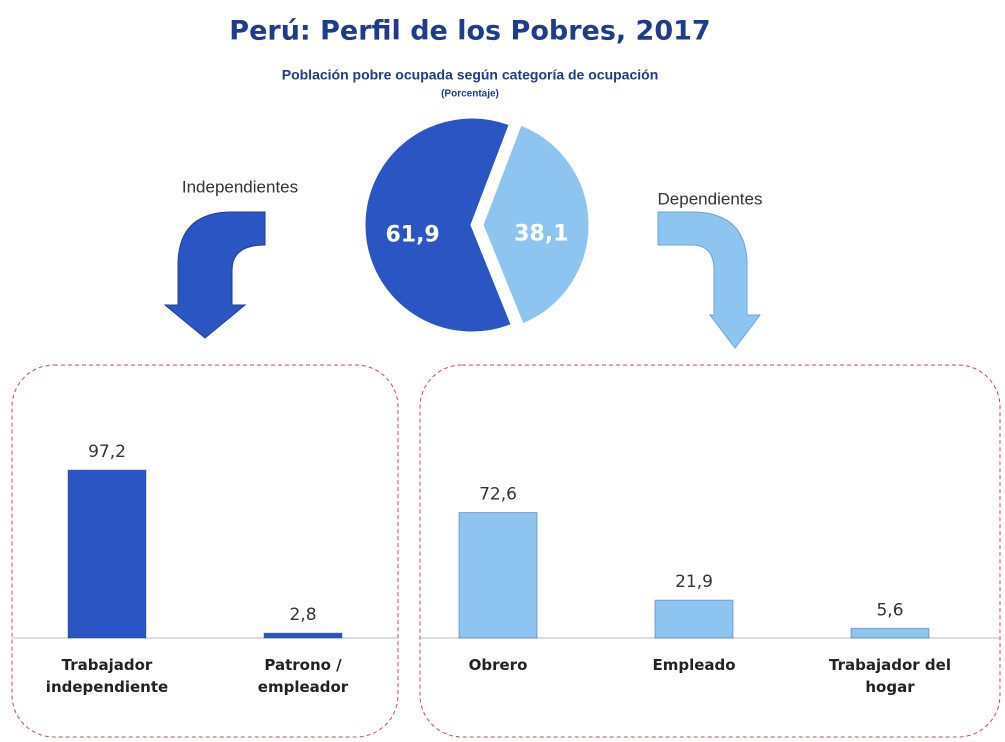  Describe the element at coordinates (107, 676) in the screenshot. I see `x-tick-label: Trabajador independiente` at that location.